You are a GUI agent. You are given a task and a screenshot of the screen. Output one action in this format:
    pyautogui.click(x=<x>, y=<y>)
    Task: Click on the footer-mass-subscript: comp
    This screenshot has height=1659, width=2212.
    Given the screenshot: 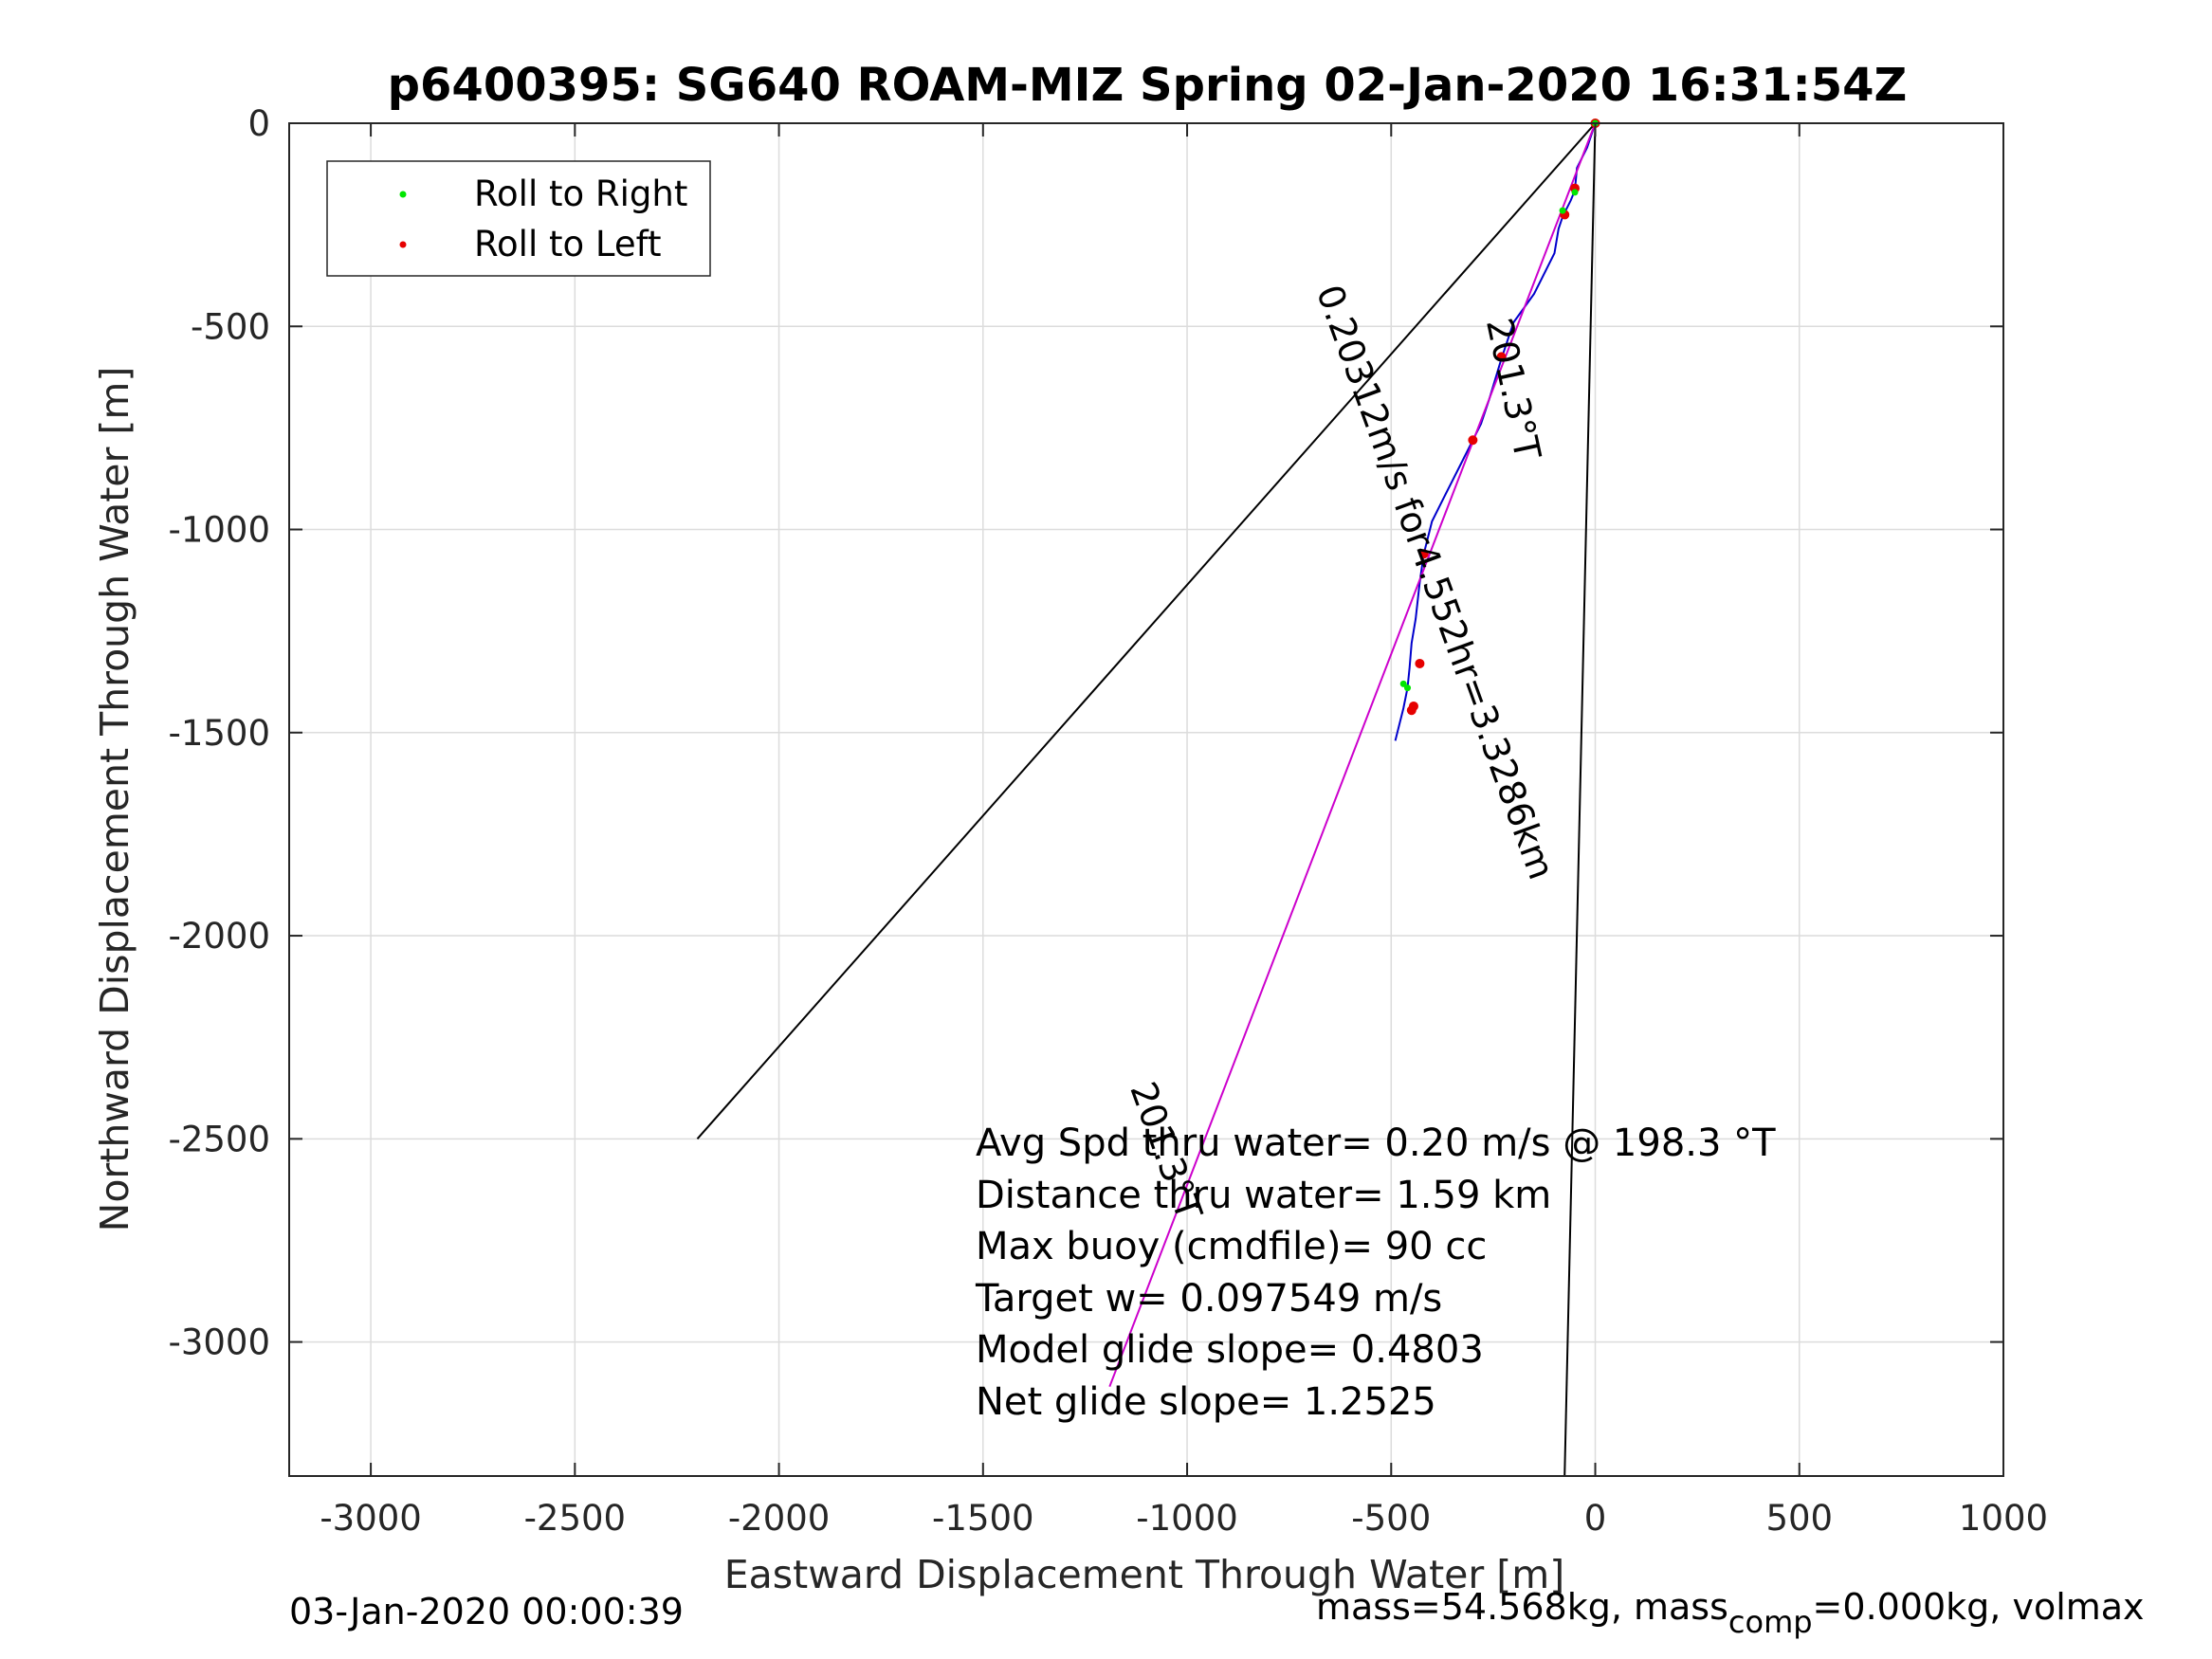 What is the action you would take?
    pyautogui.click(x=1770, y=1622)
    